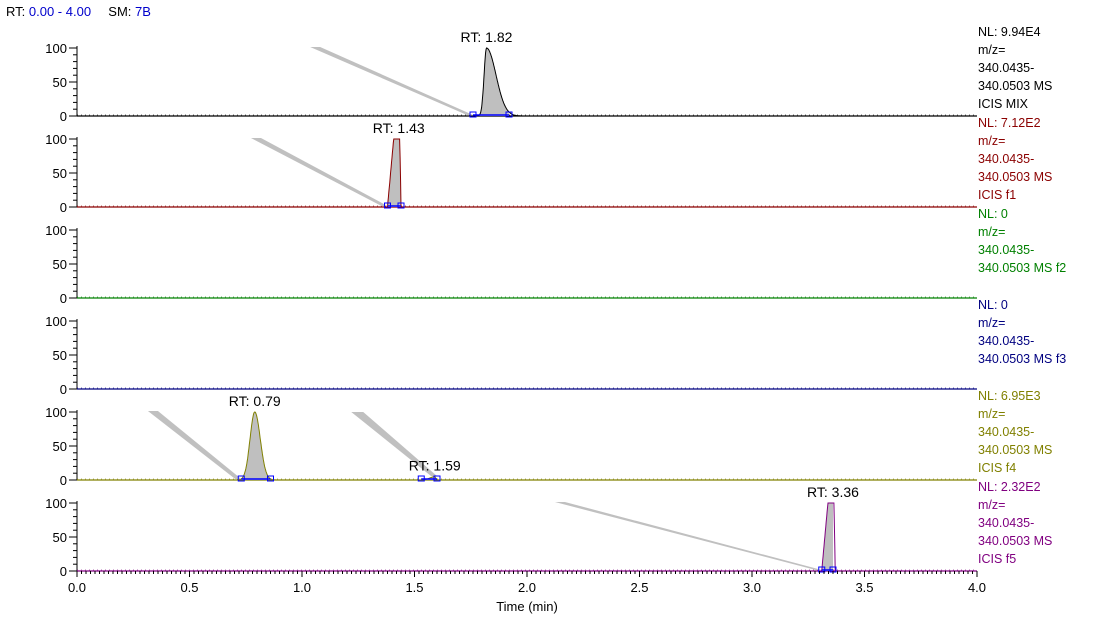 The image size is (1097, 628). What do you see at coordinates (435, 466) in the screenshot?
I see `peak-rt-label: RT: 1.59` at bounding box center [435, 466].